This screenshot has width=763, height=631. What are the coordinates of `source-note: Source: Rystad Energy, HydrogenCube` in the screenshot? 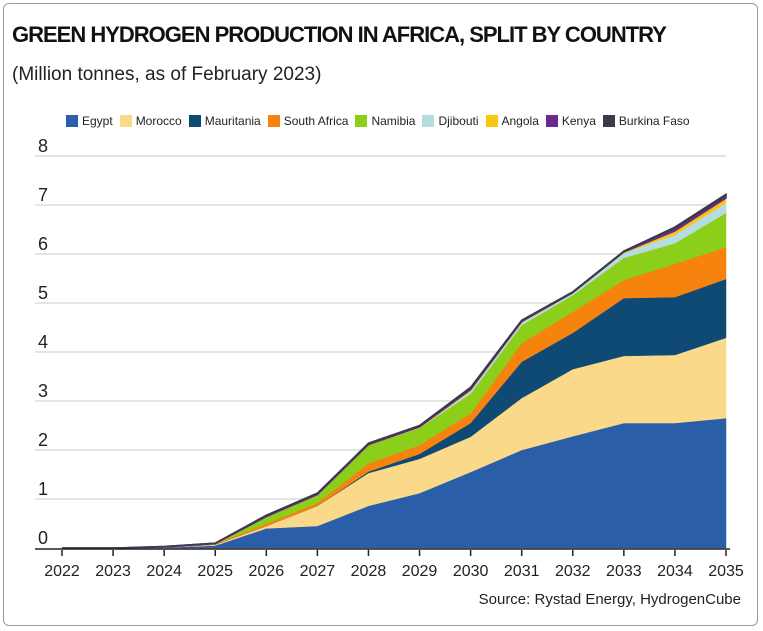 It's located at (609, 599).